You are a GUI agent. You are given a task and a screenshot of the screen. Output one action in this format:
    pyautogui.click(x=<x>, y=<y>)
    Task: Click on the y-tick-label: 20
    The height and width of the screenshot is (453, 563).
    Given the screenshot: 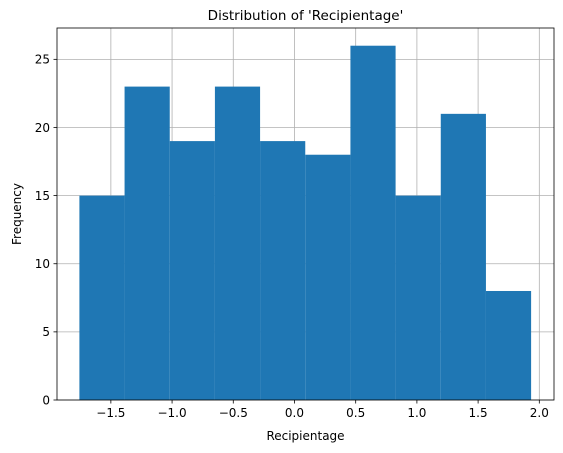 What is the action you would take?
    pyautogui.click(x=42, y=128)
    